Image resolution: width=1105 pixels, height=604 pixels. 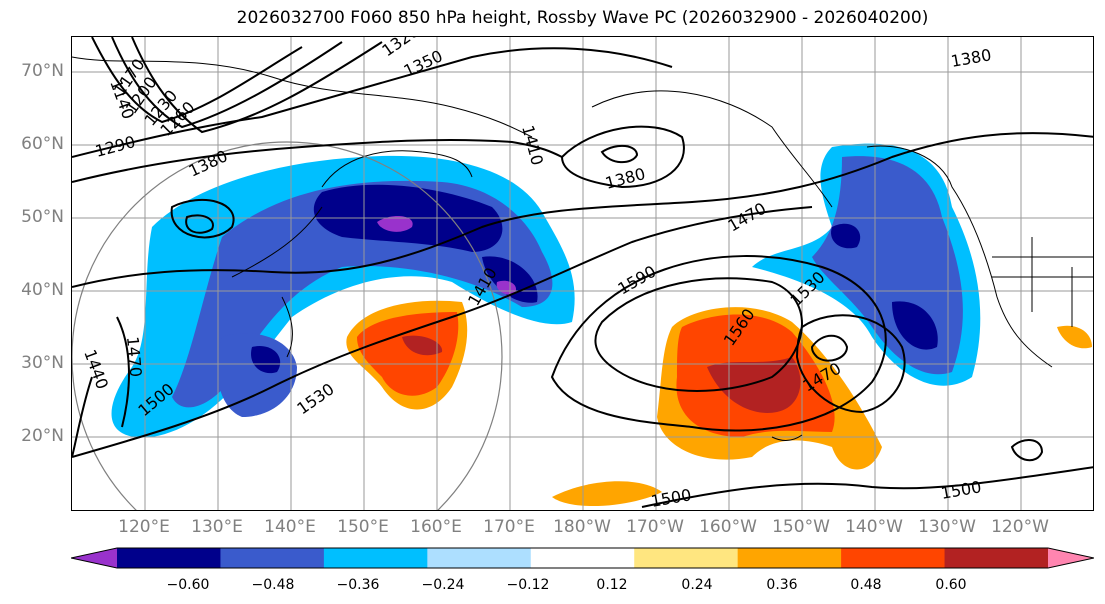 What do you see at coordinates (115, 146) in the screenshot?
I see `contour-label: 1290` at bounding box center [115, 146].